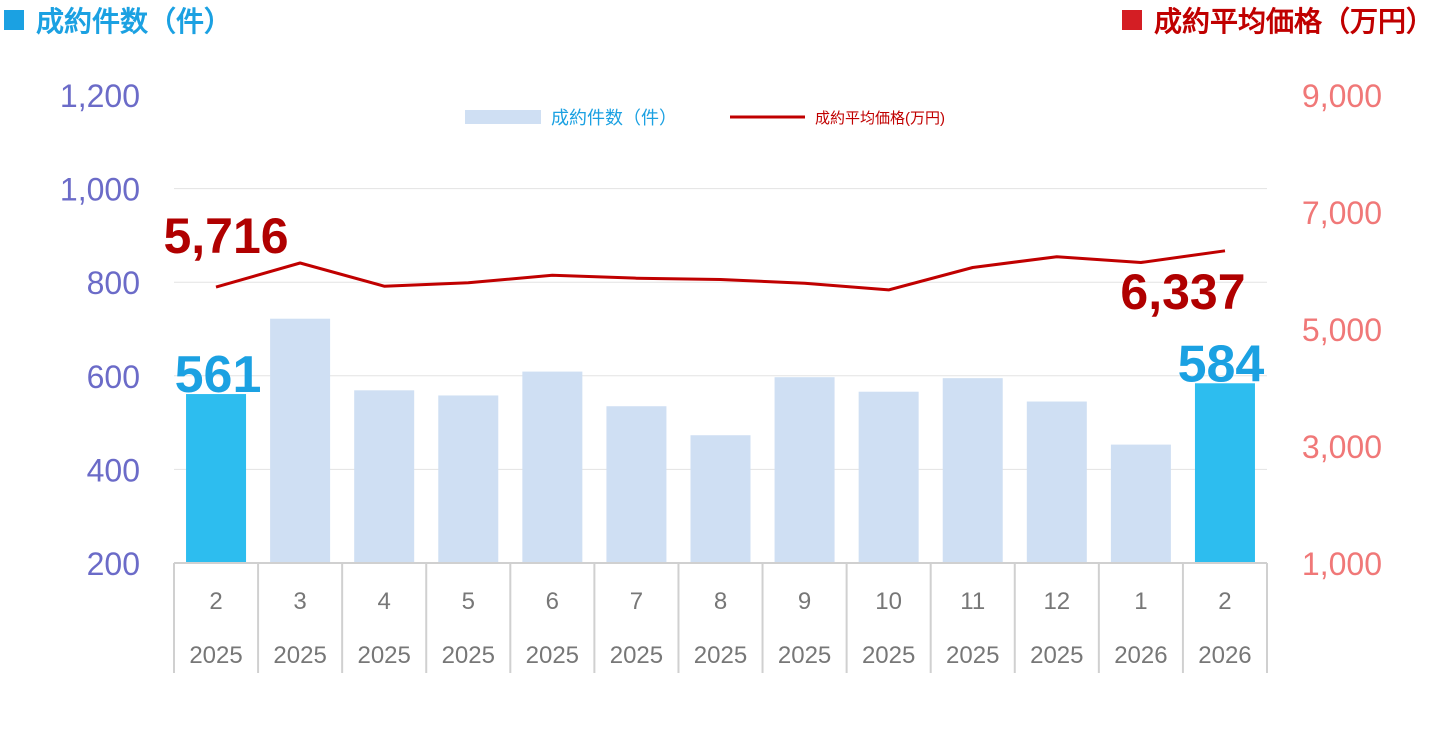 The width and height of the screenshot is (1440, 738). Describe the element at coordinates (1182, 292) in the screenshot. I see `line-value-label: 6,337` at that location.